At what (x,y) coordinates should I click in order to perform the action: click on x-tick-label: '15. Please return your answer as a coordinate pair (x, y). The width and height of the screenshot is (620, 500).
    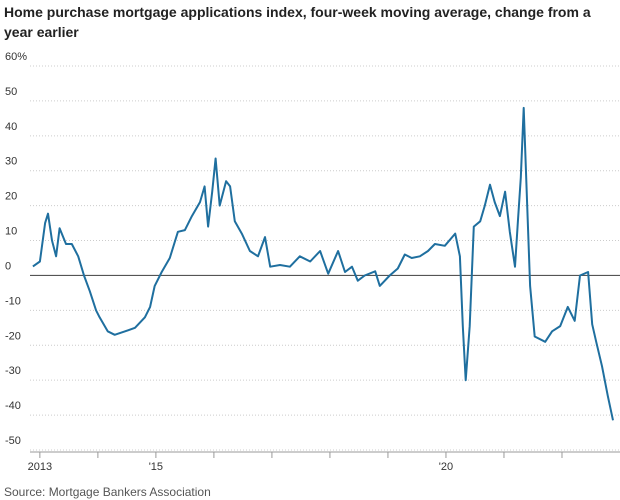
    Looking at the image, I should click on (156, 467).